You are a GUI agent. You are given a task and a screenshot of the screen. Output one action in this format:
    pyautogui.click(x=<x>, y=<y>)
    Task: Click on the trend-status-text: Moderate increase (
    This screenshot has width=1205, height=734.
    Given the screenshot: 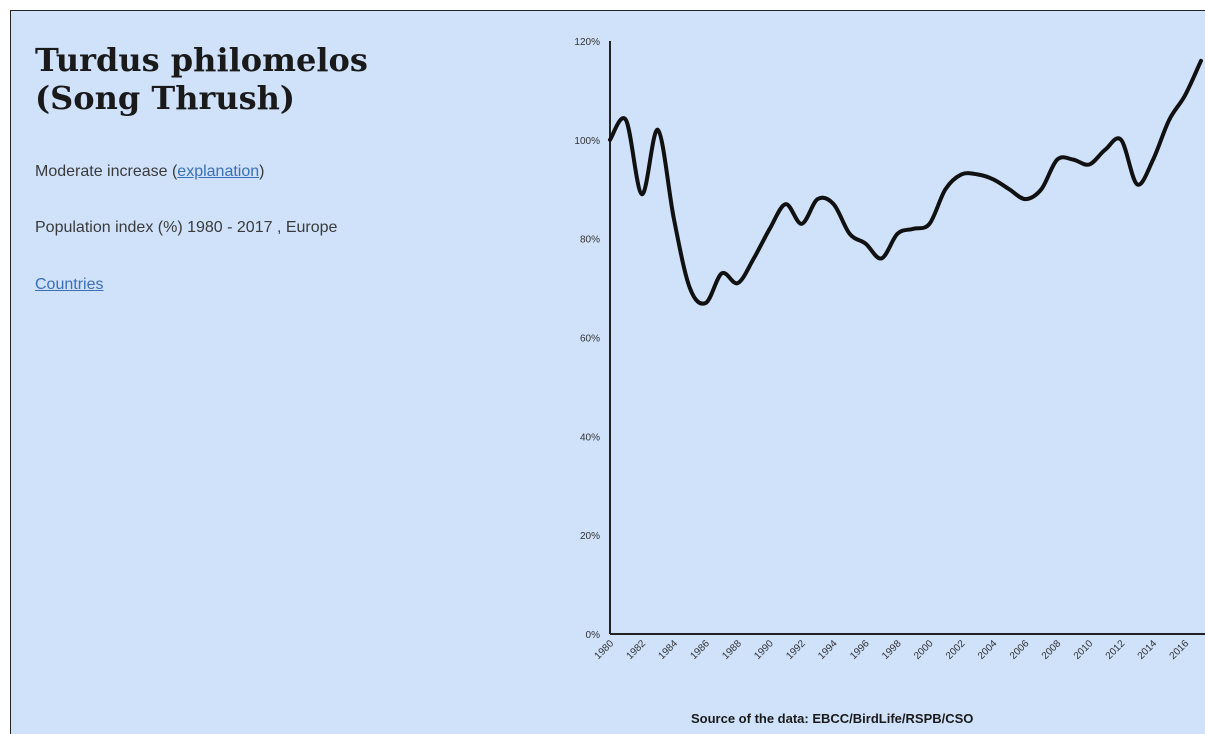 What is the action you would take?
    pyautogui.click(x=106, y=171)
    